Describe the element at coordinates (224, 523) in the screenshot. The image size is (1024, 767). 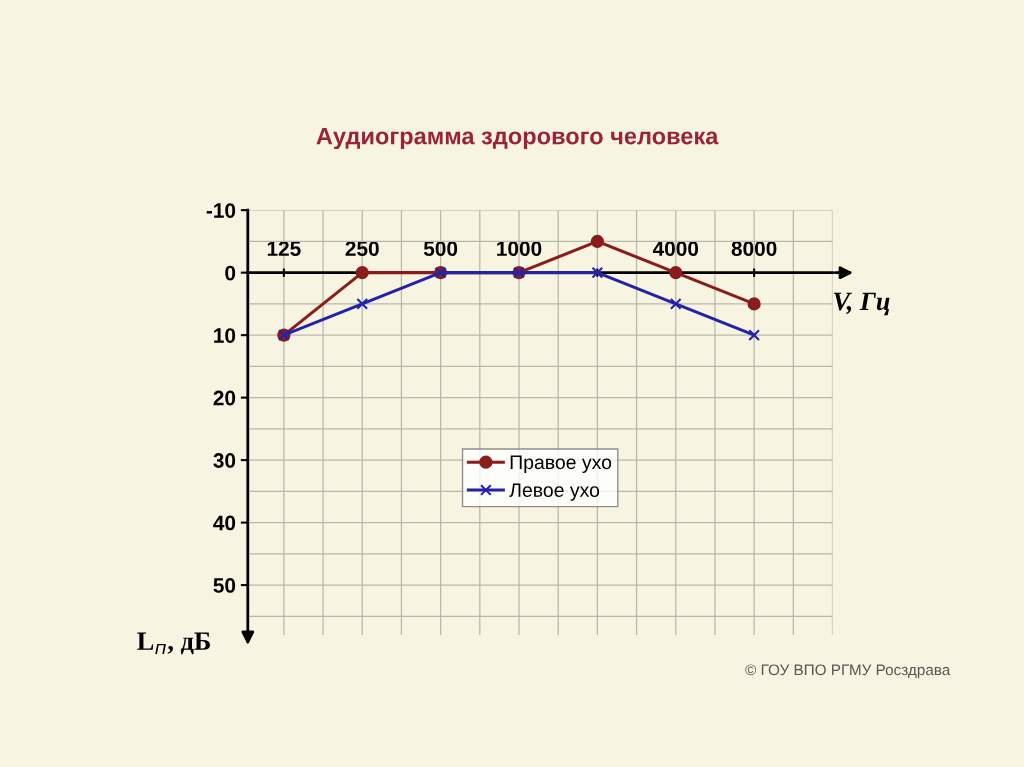
I see `y-tick-label: 40` at that location.